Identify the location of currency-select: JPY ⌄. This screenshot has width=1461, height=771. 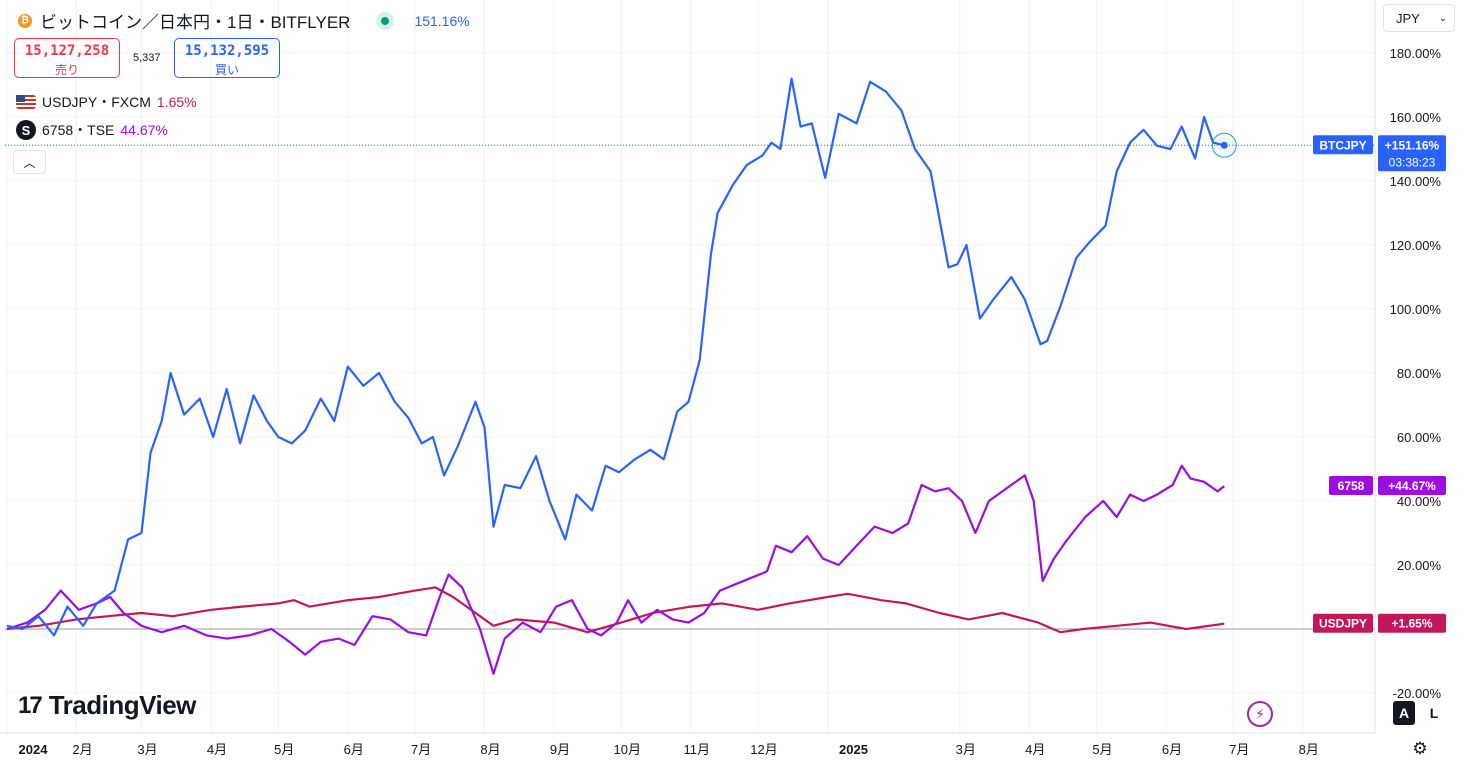
(1419, 18).